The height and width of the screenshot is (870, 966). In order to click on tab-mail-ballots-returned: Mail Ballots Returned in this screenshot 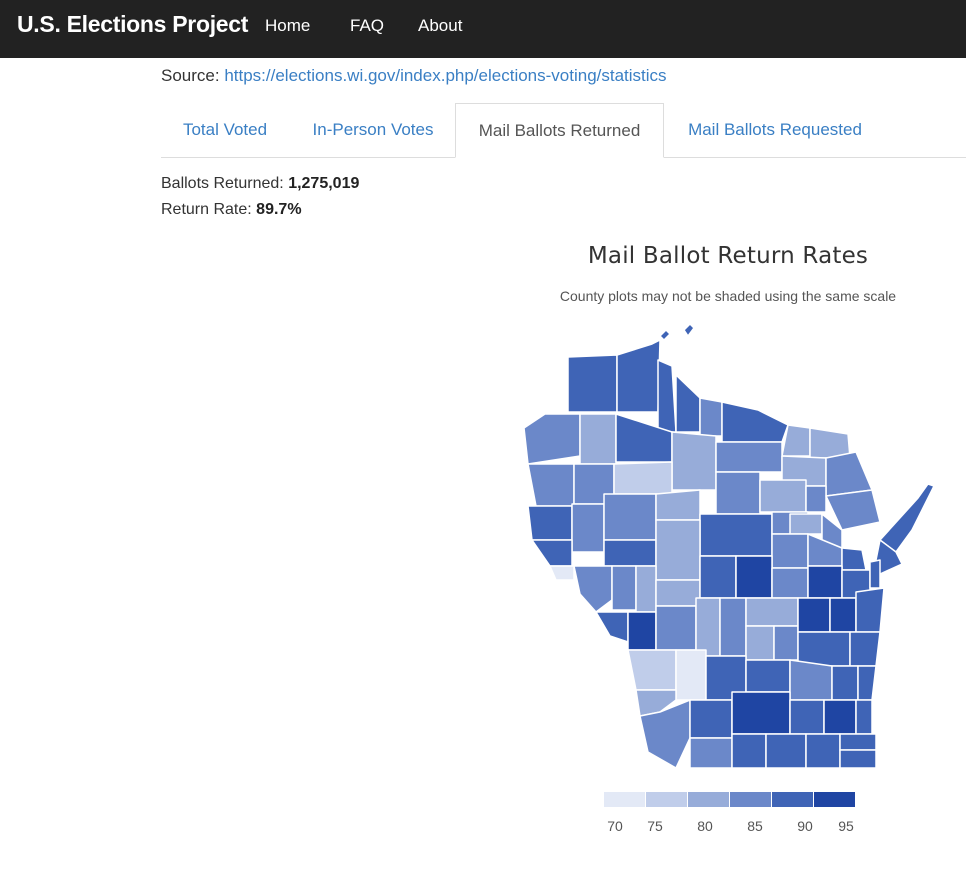, I will do `click(559, 130)`.